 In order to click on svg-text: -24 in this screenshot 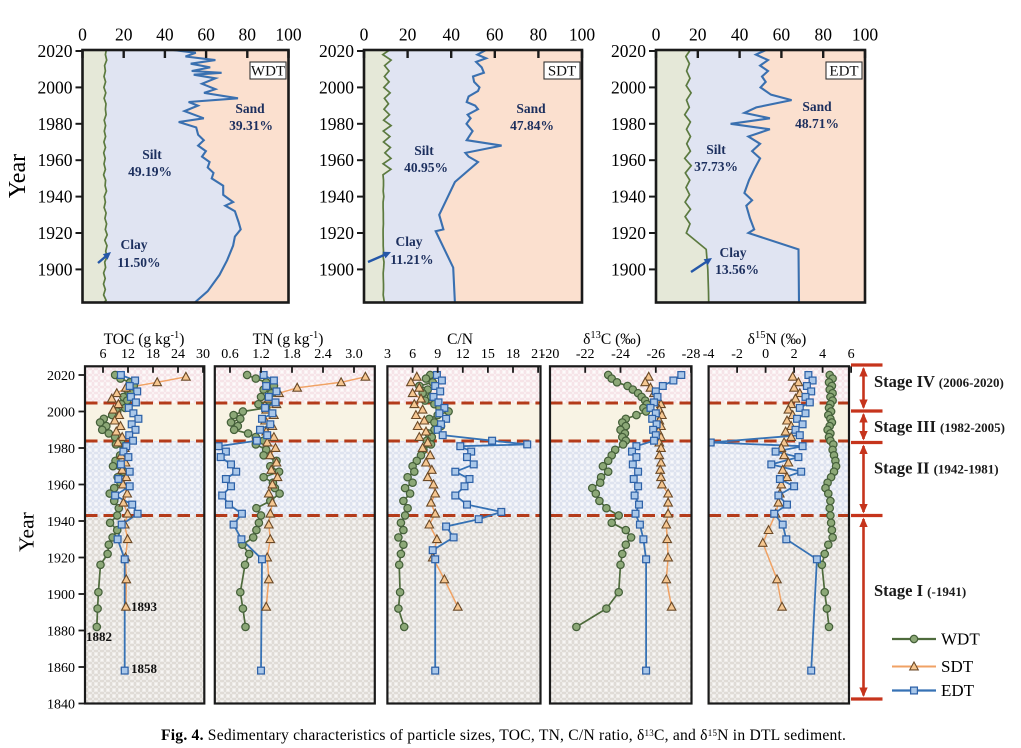, I will do `click(620, 354)`.